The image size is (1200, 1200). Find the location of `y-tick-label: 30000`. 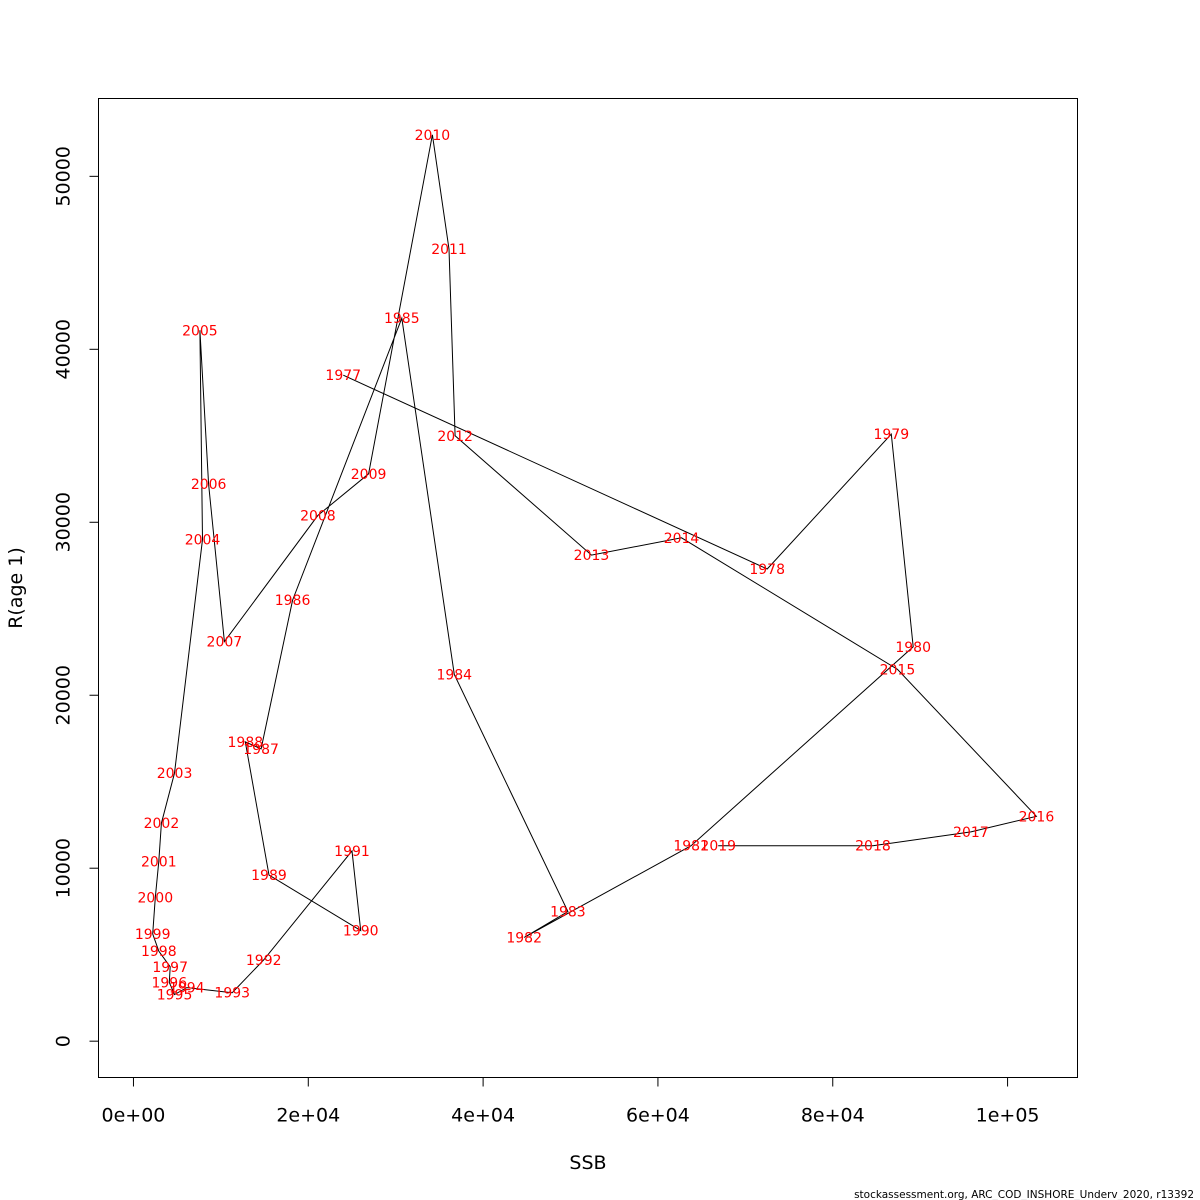

y-tick-label: 30000 is located at coordinates (64, 522).